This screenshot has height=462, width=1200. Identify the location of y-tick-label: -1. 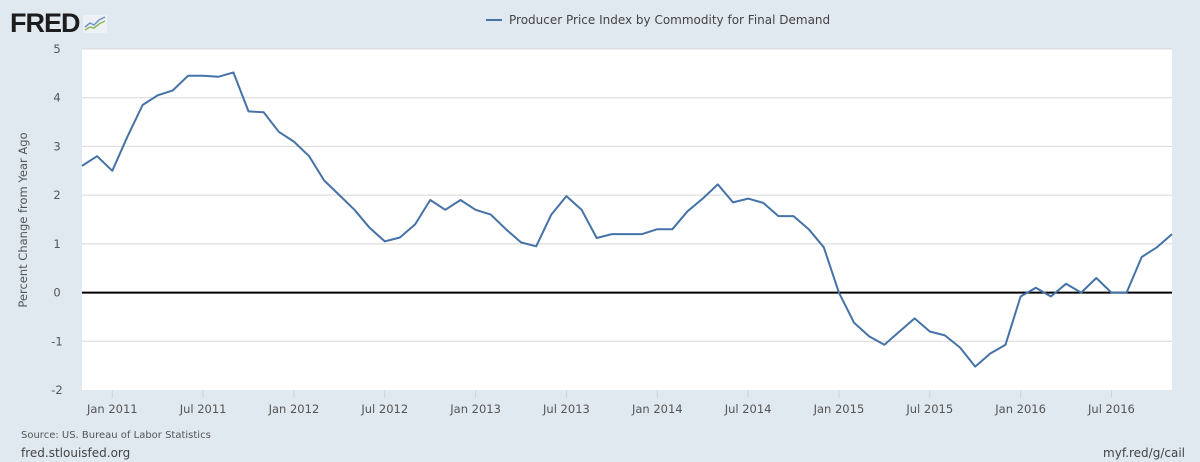
(56, 341).